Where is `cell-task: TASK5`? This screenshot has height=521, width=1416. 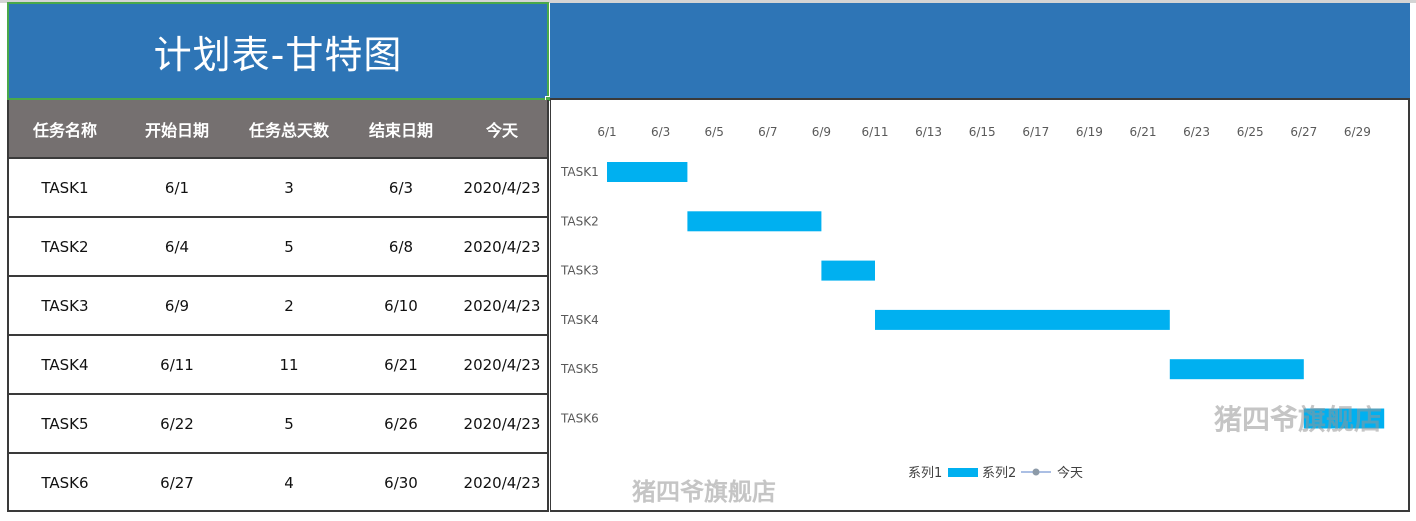
cell-task: TASK5 is located at coordinates (65, 423).